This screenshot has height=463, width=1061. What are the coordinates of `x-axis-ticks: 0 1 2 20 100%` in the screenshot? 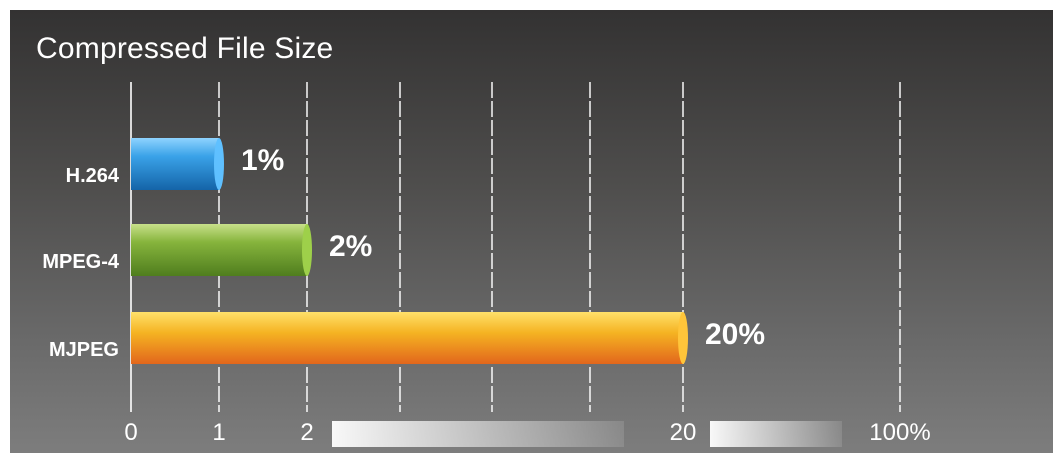 It's located at (527, 433).